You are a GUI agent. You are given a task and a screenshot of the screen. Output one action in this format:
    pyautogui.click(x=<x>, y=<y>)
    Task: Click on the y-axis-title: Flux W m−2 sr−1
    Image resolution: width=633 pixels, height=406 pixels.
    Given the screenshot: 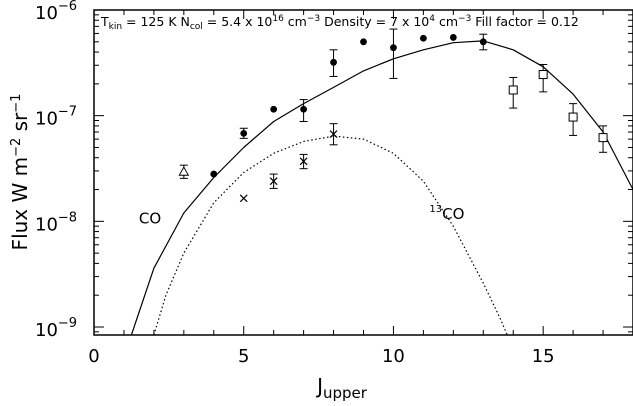 What is the action you would take?
    pyautogui.click(x=20, y=172)
    